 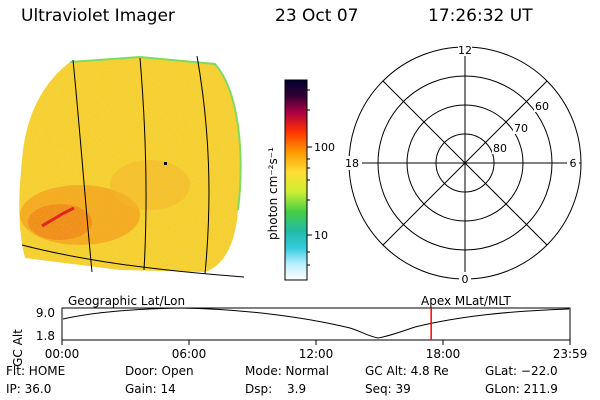 I want to click on geographic-latlon-label: Geographic Lat/Lon, so click(x=127, y=301).